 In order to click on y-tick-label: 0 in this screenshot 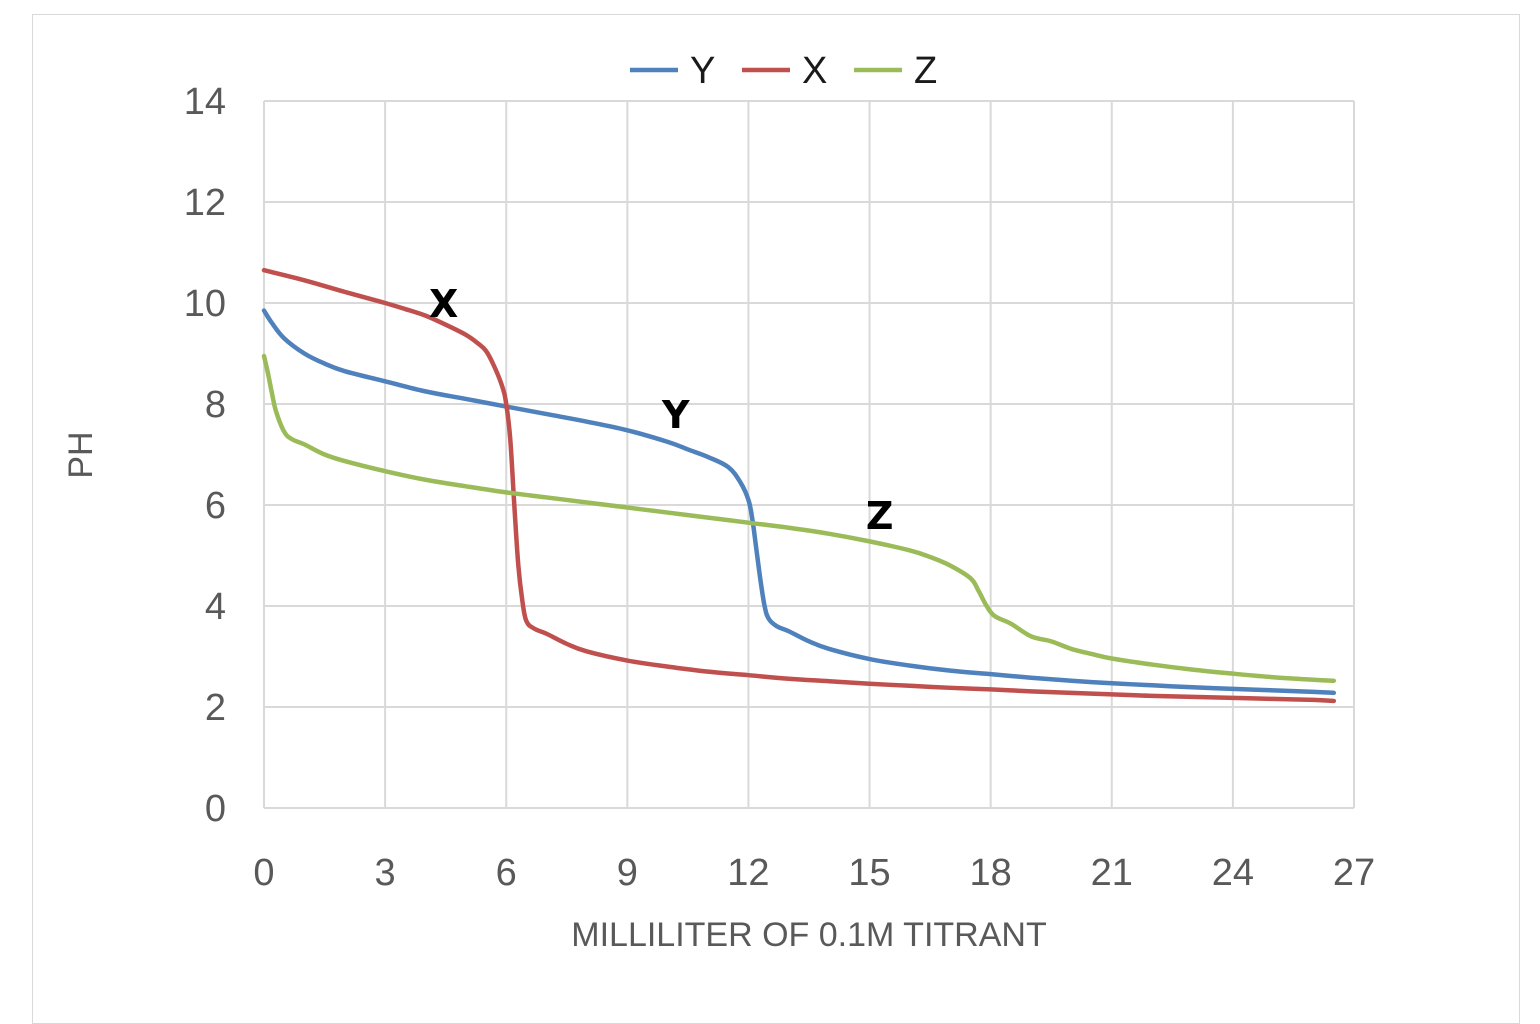, I will do `click(215, 809)`.